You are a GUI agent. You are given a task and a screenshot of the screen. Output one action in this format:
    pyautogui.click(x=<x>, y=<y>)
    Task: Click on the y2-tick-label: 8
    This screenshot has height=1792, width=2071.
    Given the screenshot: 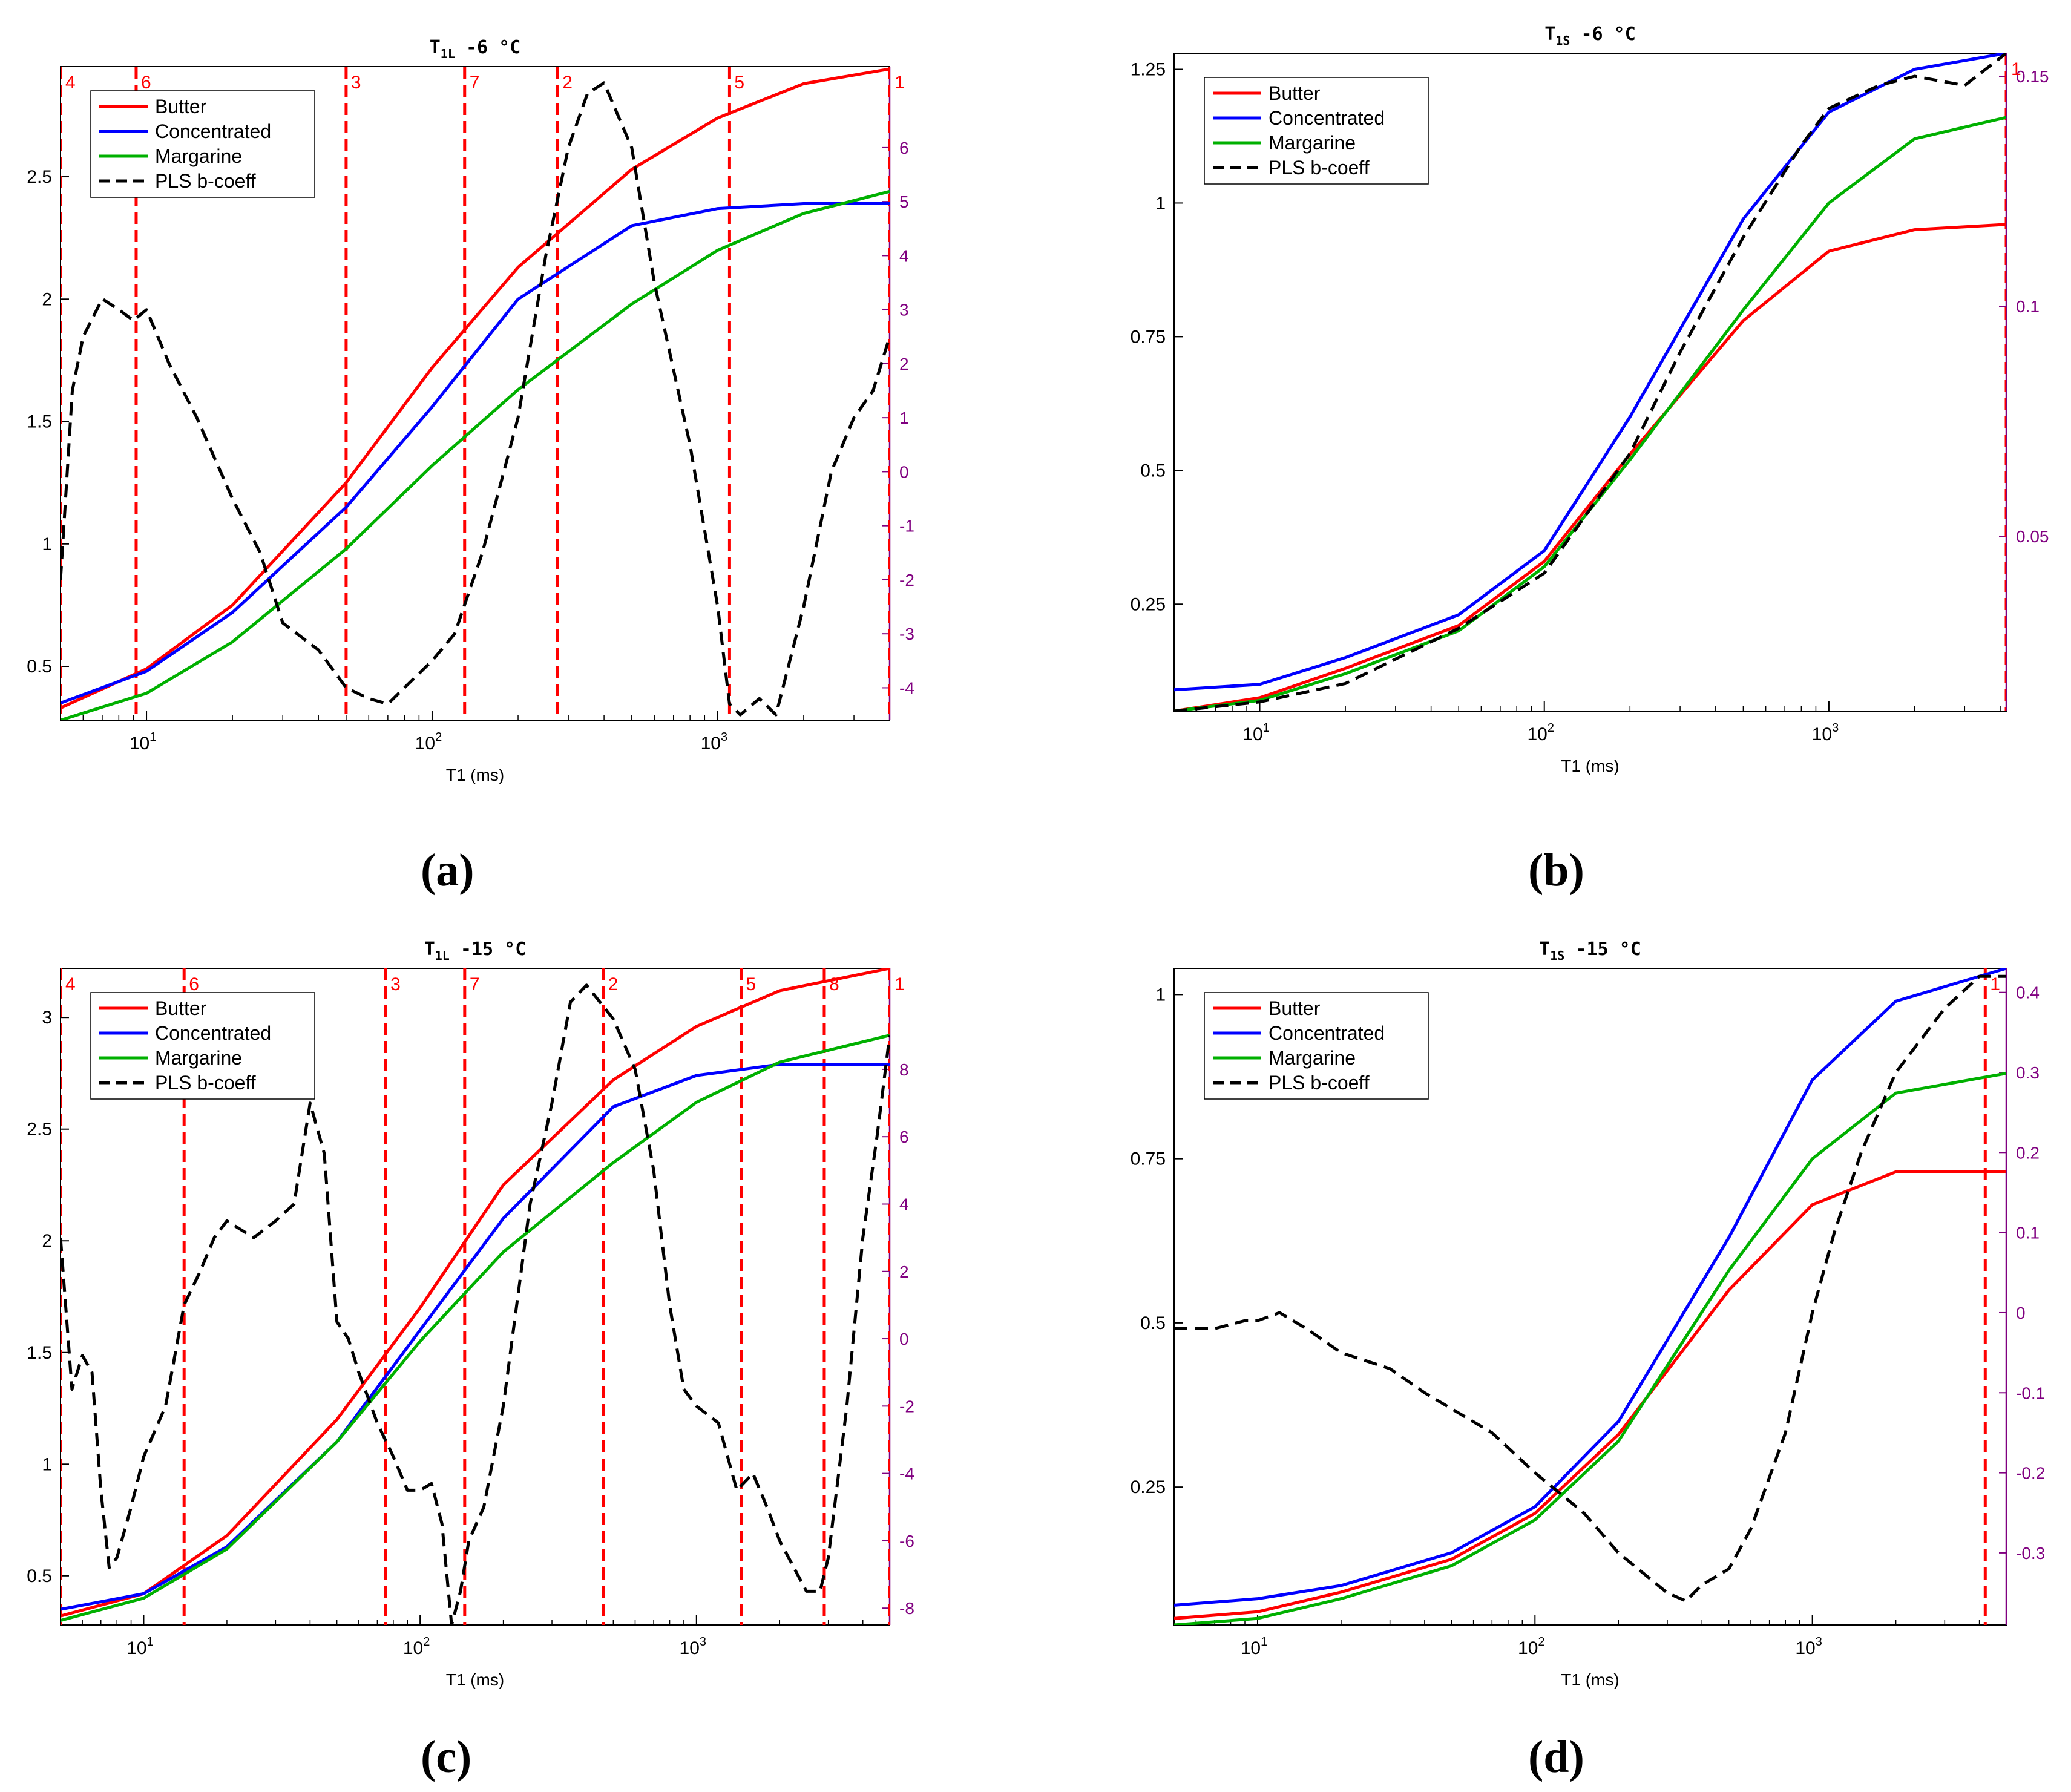 What is the action you would take?
    pyautogui.click(x=904, y=1069)
    